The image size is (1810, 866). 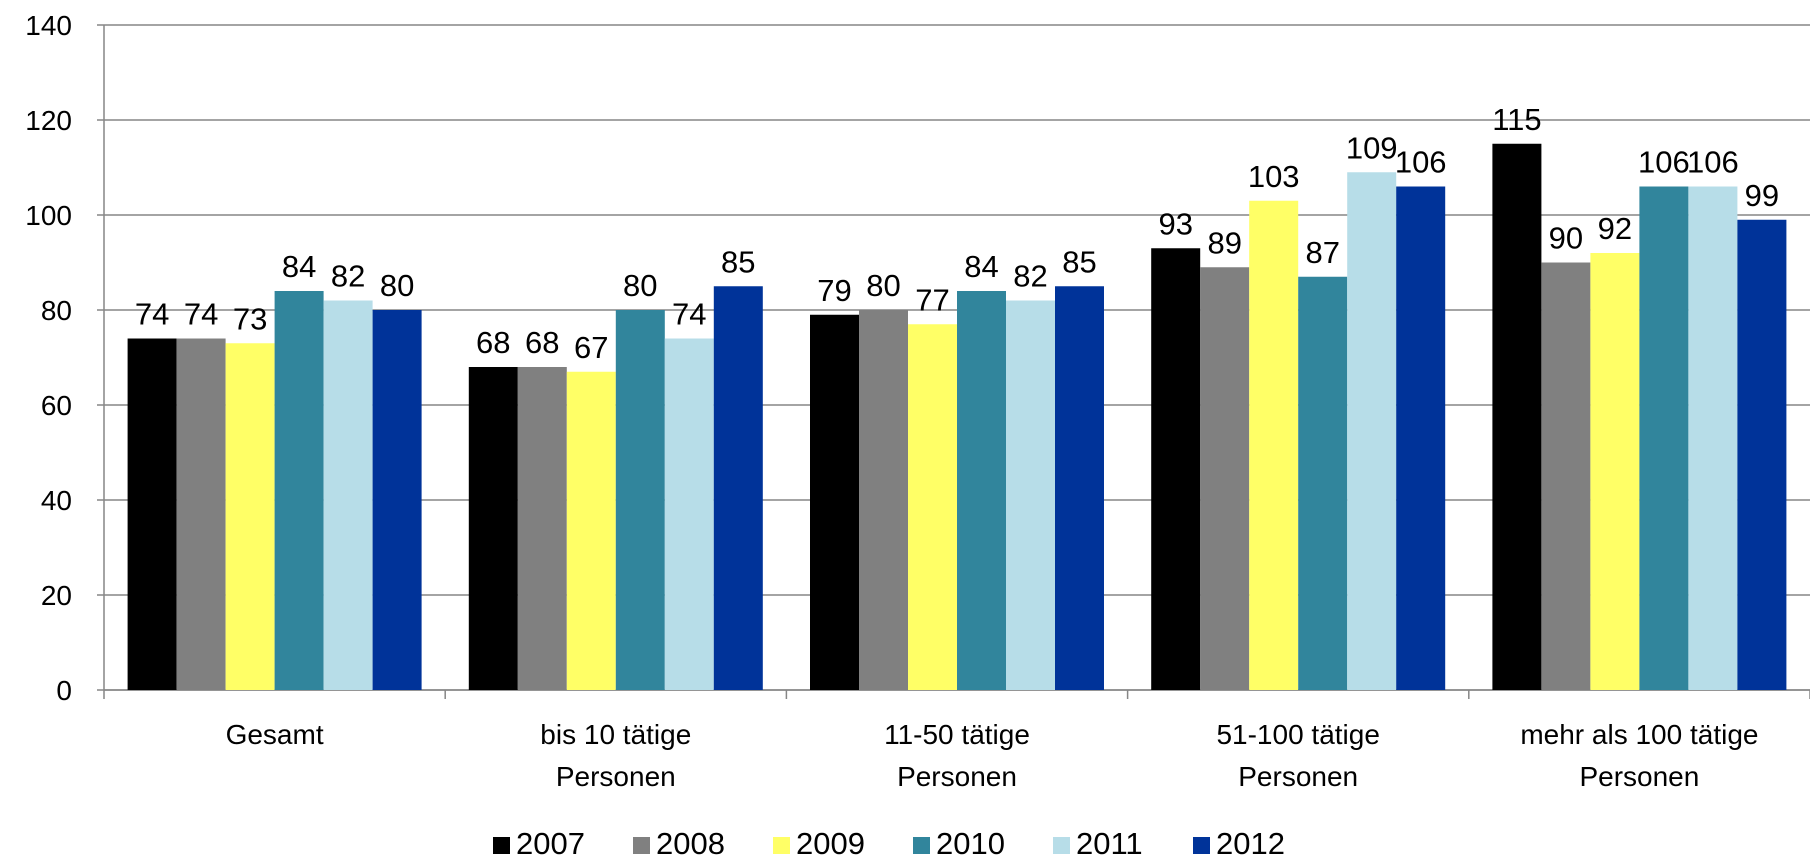 What do you see at coordinates (615, 755) in the screenshot?
I see `x-tick-label: bis 10 tätige Personen` at bounding box center [615, 755].